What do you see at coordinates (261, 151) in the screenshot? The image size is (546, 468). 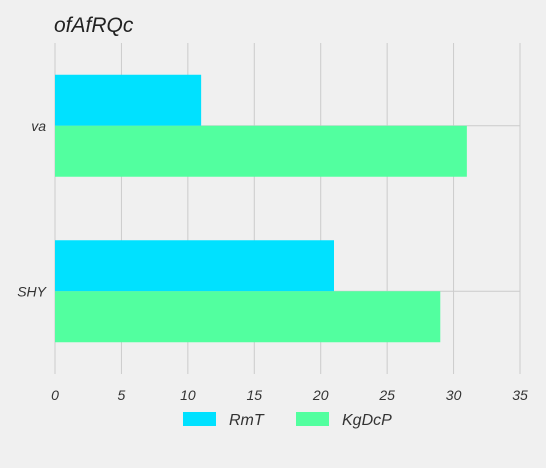 I see `bar-KgDcP-va` at bounding box center [261, 151].